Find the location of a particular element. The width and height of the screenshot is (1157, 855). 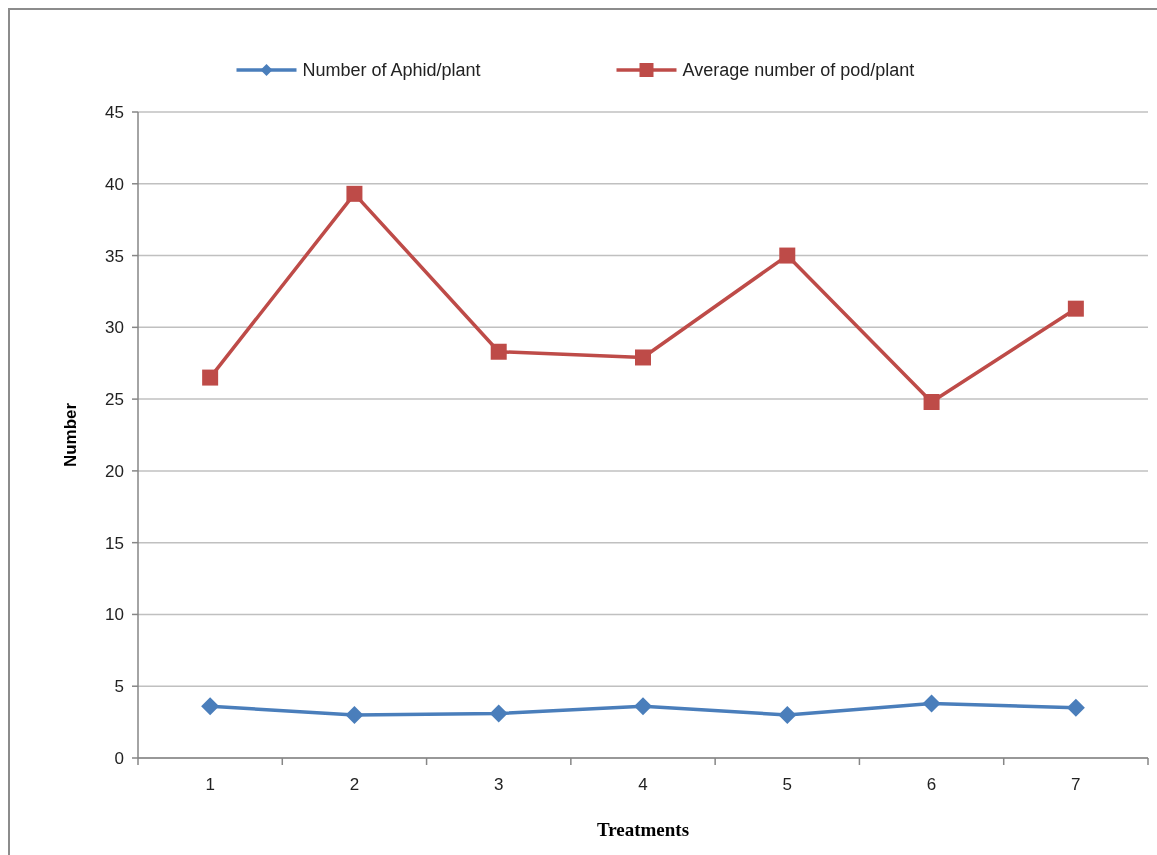

y-tick-label: 40 is located at coordinates (114, 184).